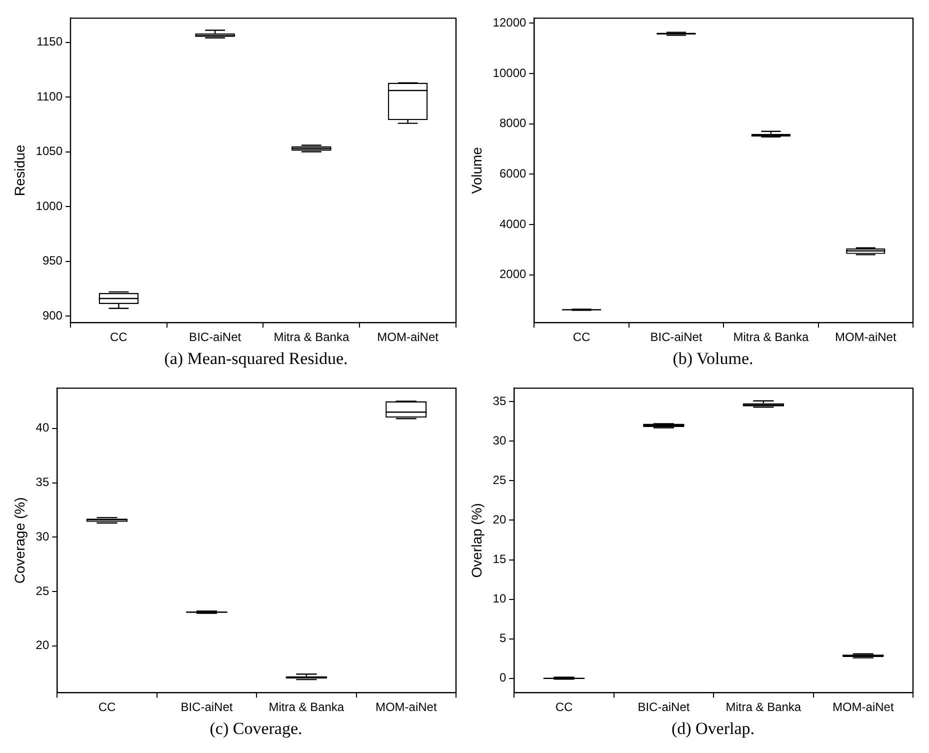  What do you see at coordinates (499, 599) in the screenshot?
I see `y-tick-label: 10` at bounding box center [499, 599].